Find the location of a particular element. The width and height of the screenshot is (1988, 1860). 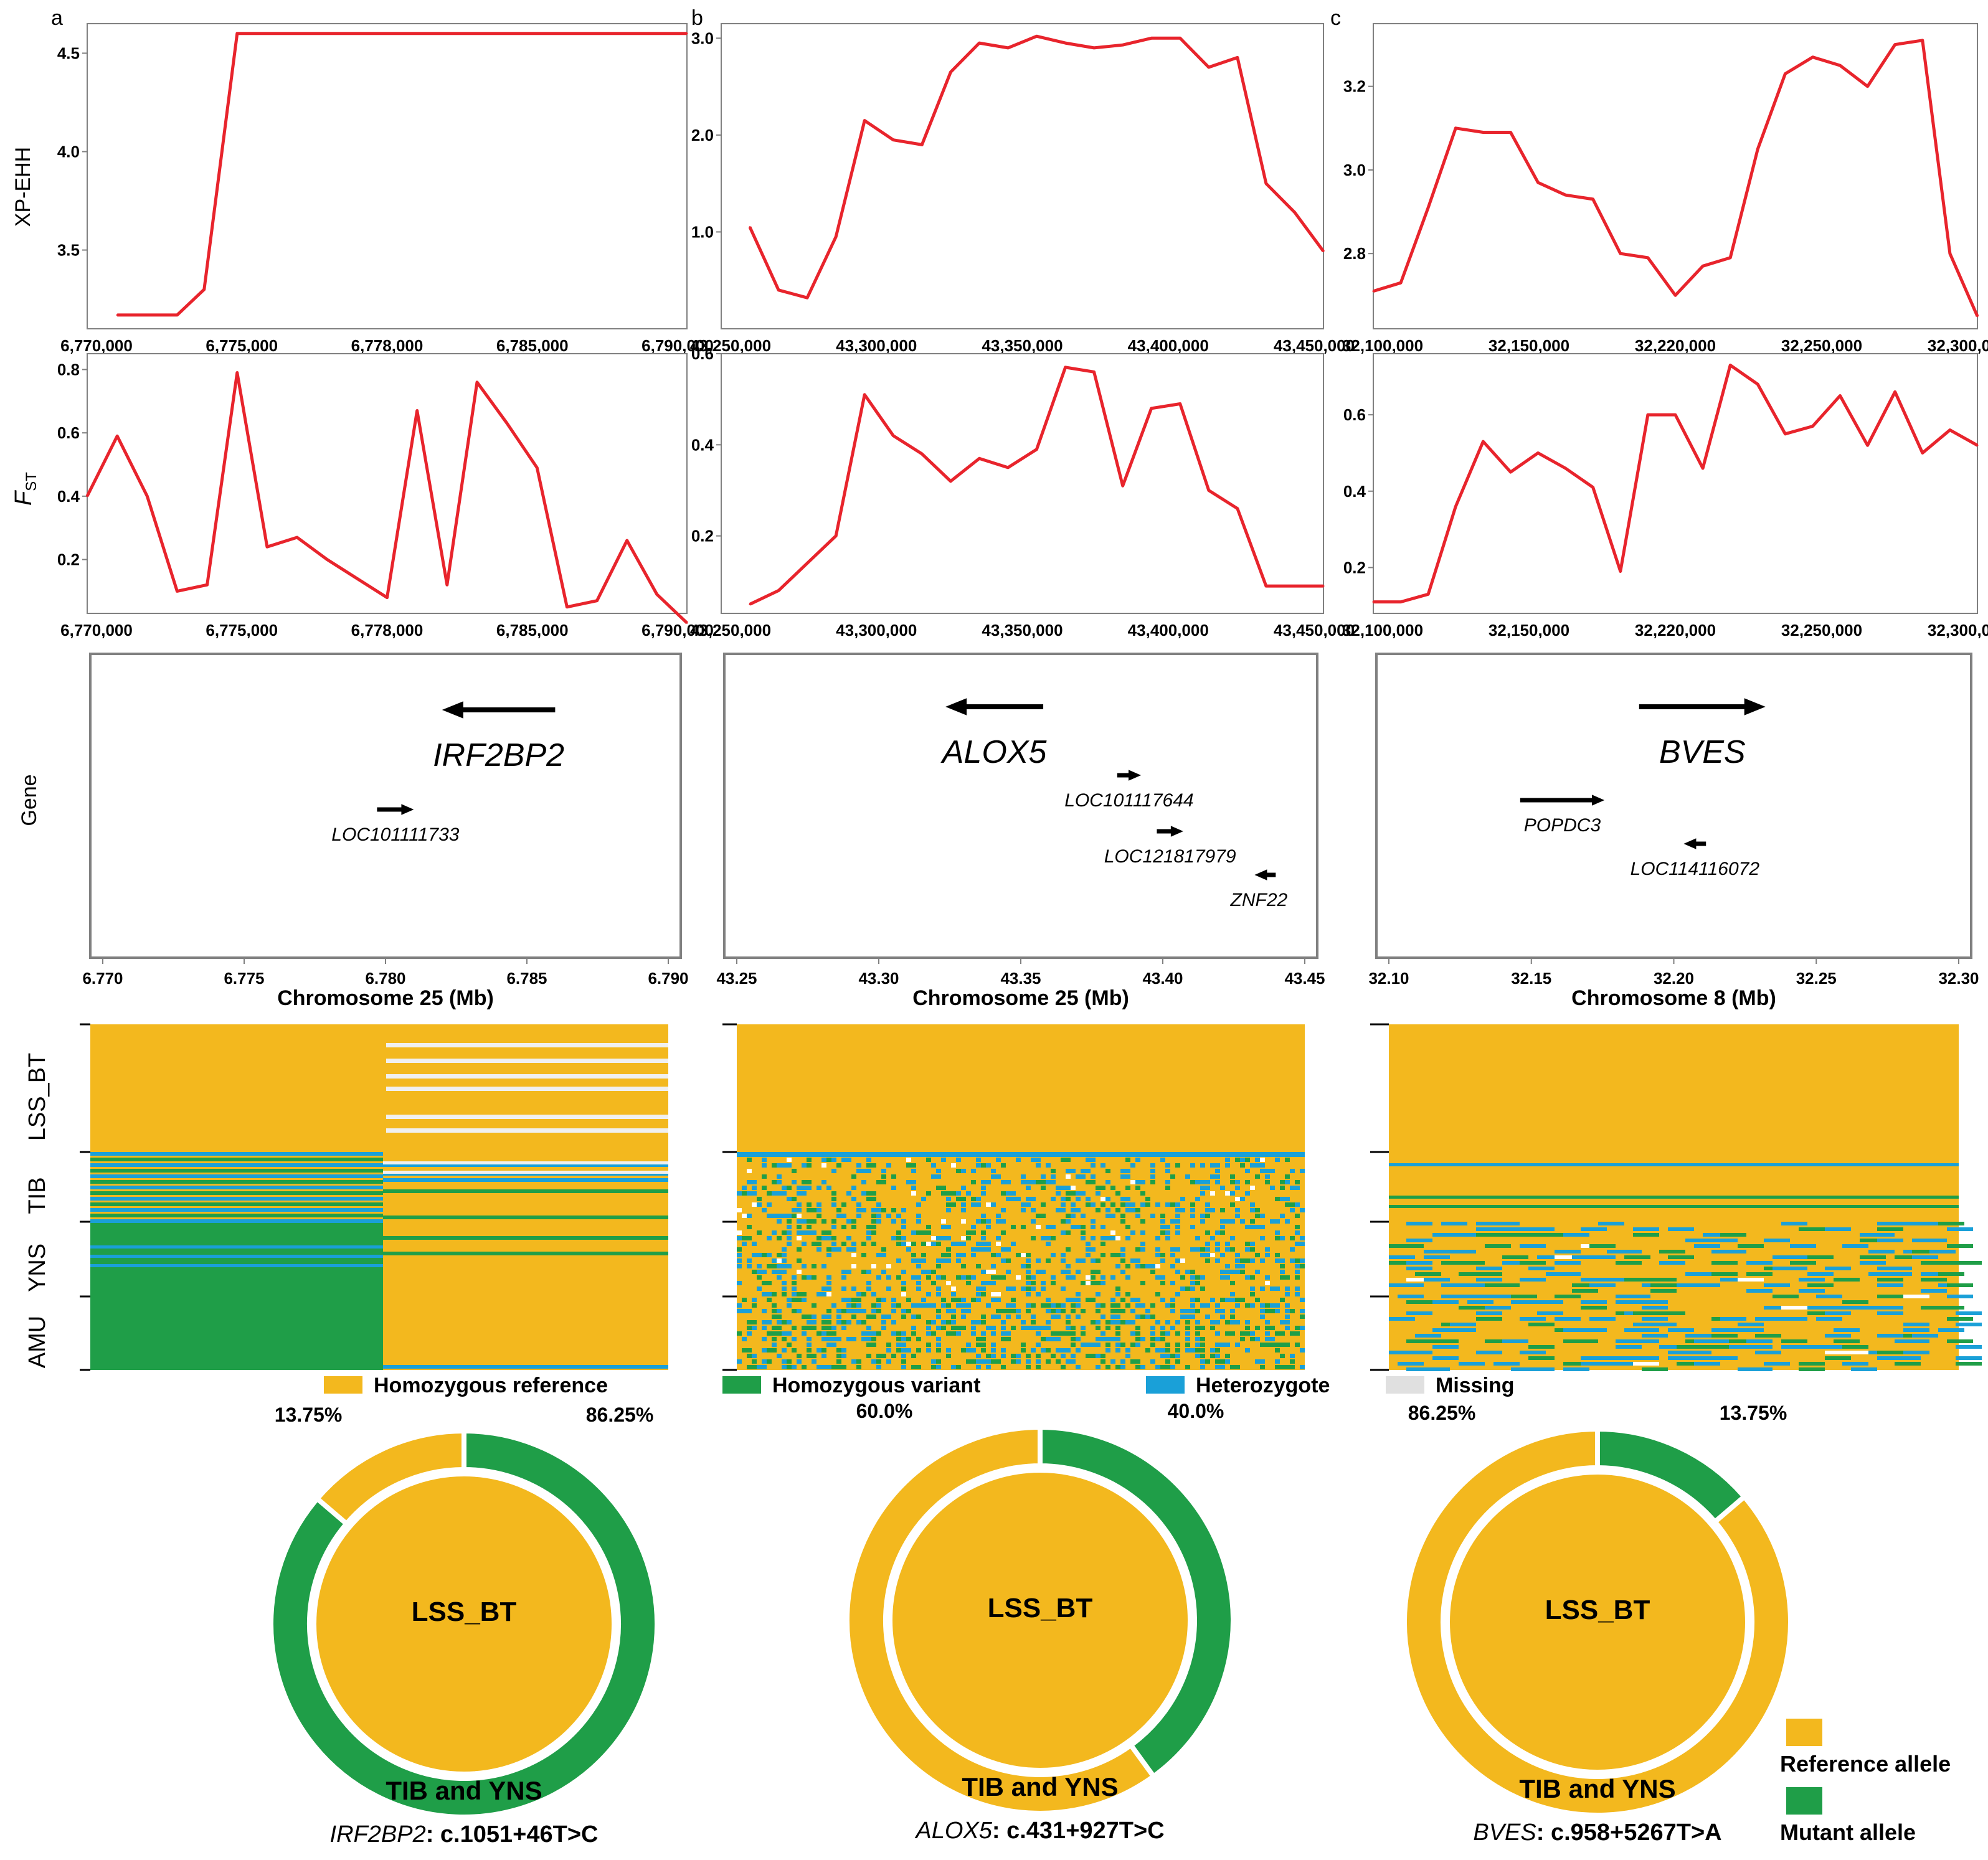

x-tick-label: 32,300,000 is located at coordinates (1958, 346).